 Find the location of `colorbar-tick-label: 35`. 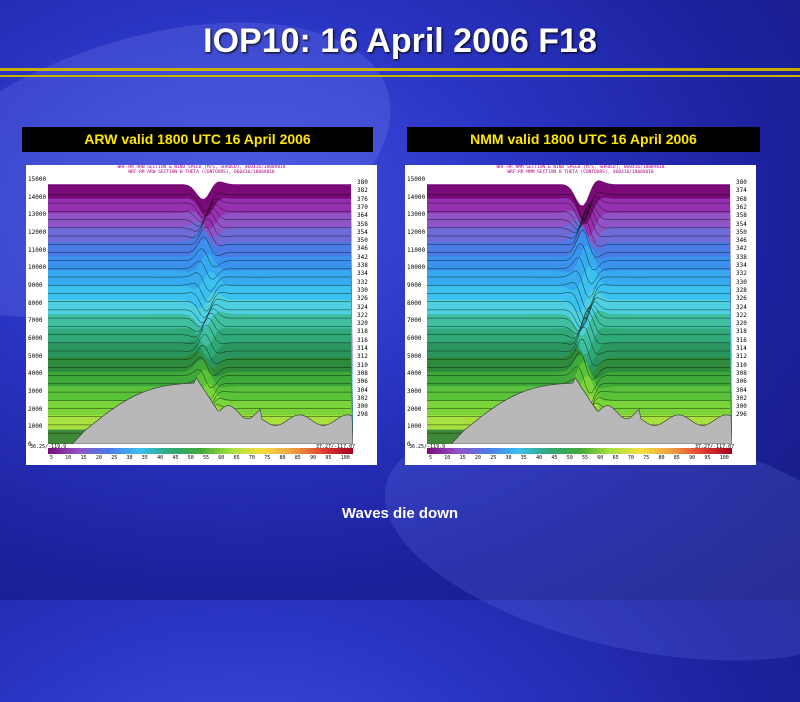

colorbar-tick-label: 35 is located at coordinates (144, 458).